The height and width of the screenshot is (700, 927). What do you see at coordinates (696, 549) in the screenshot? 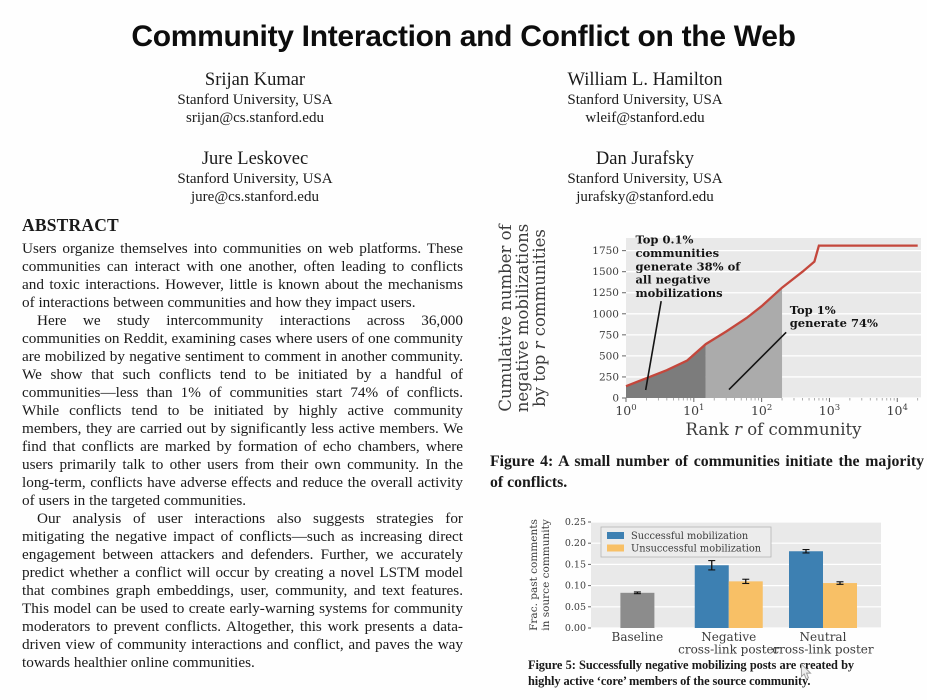
I see `svg-text: Unsuccessful mobilization` at bounding box center [696, 549].